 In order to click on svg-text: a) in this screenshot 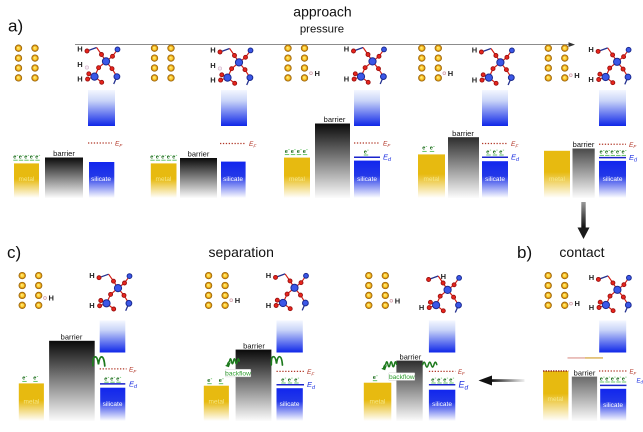, I will do `click(15, 26)`.